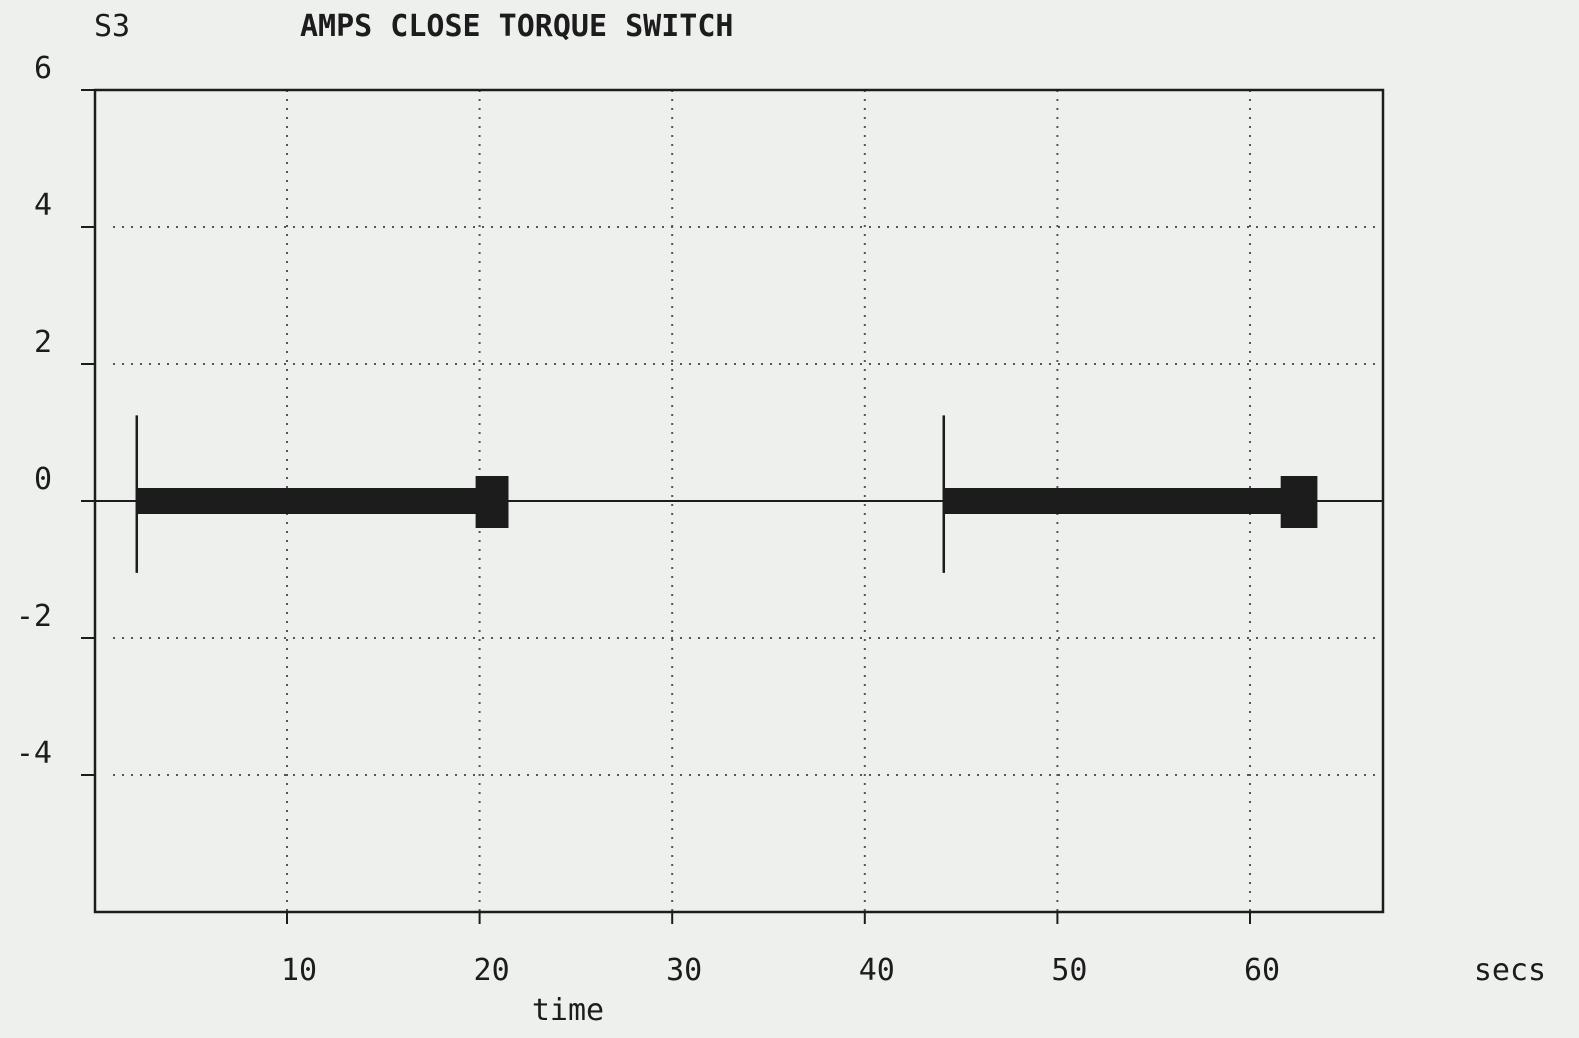  What do you see at coordinates (684, 970) in the screenshot?
I see `x-tick-label-30: 30` at bounding box center [684, 970].